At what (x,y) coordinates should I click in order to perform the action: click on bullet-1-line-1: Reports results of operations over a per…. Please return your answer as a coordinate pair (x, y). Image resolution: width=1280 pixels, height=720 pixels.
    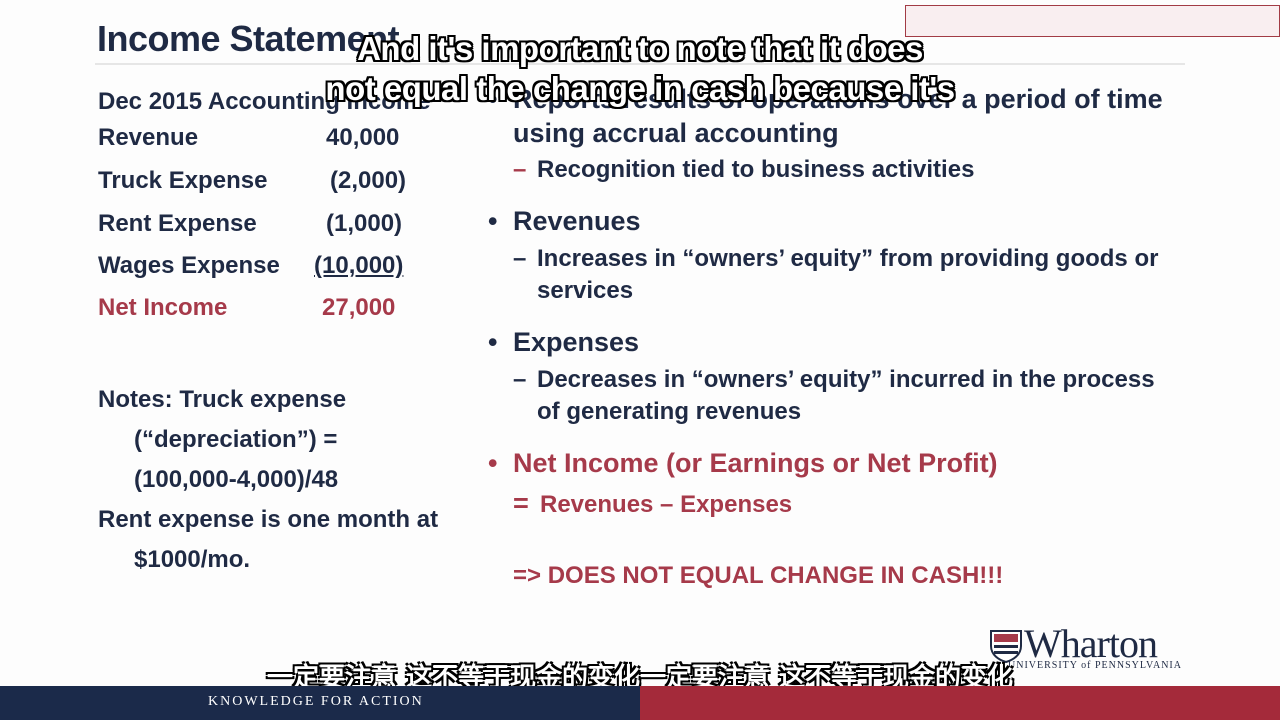
    Looking at the image, I should click on (838, 99).